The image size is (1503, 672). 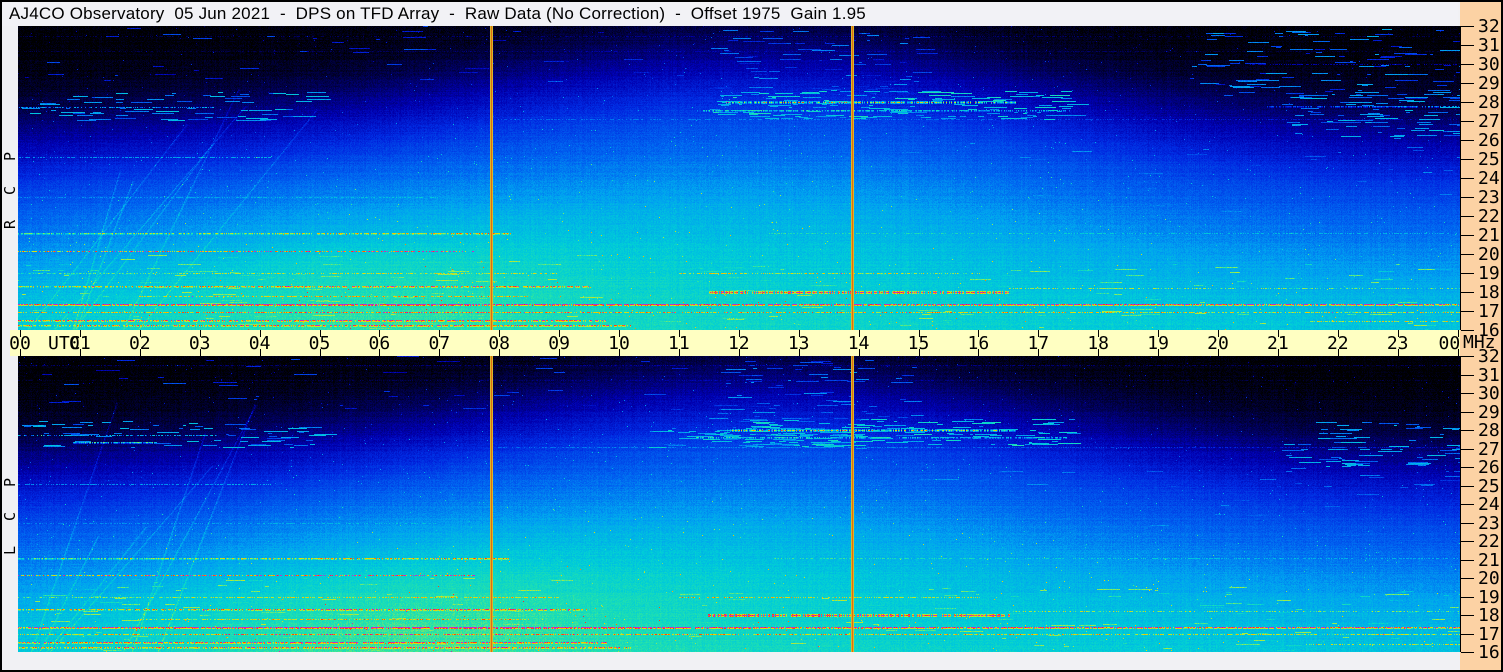 What do you see at coordinates (1278, 344) in the screenshot?
I see `hour-label: 21` at bounding box center [1278, 344].